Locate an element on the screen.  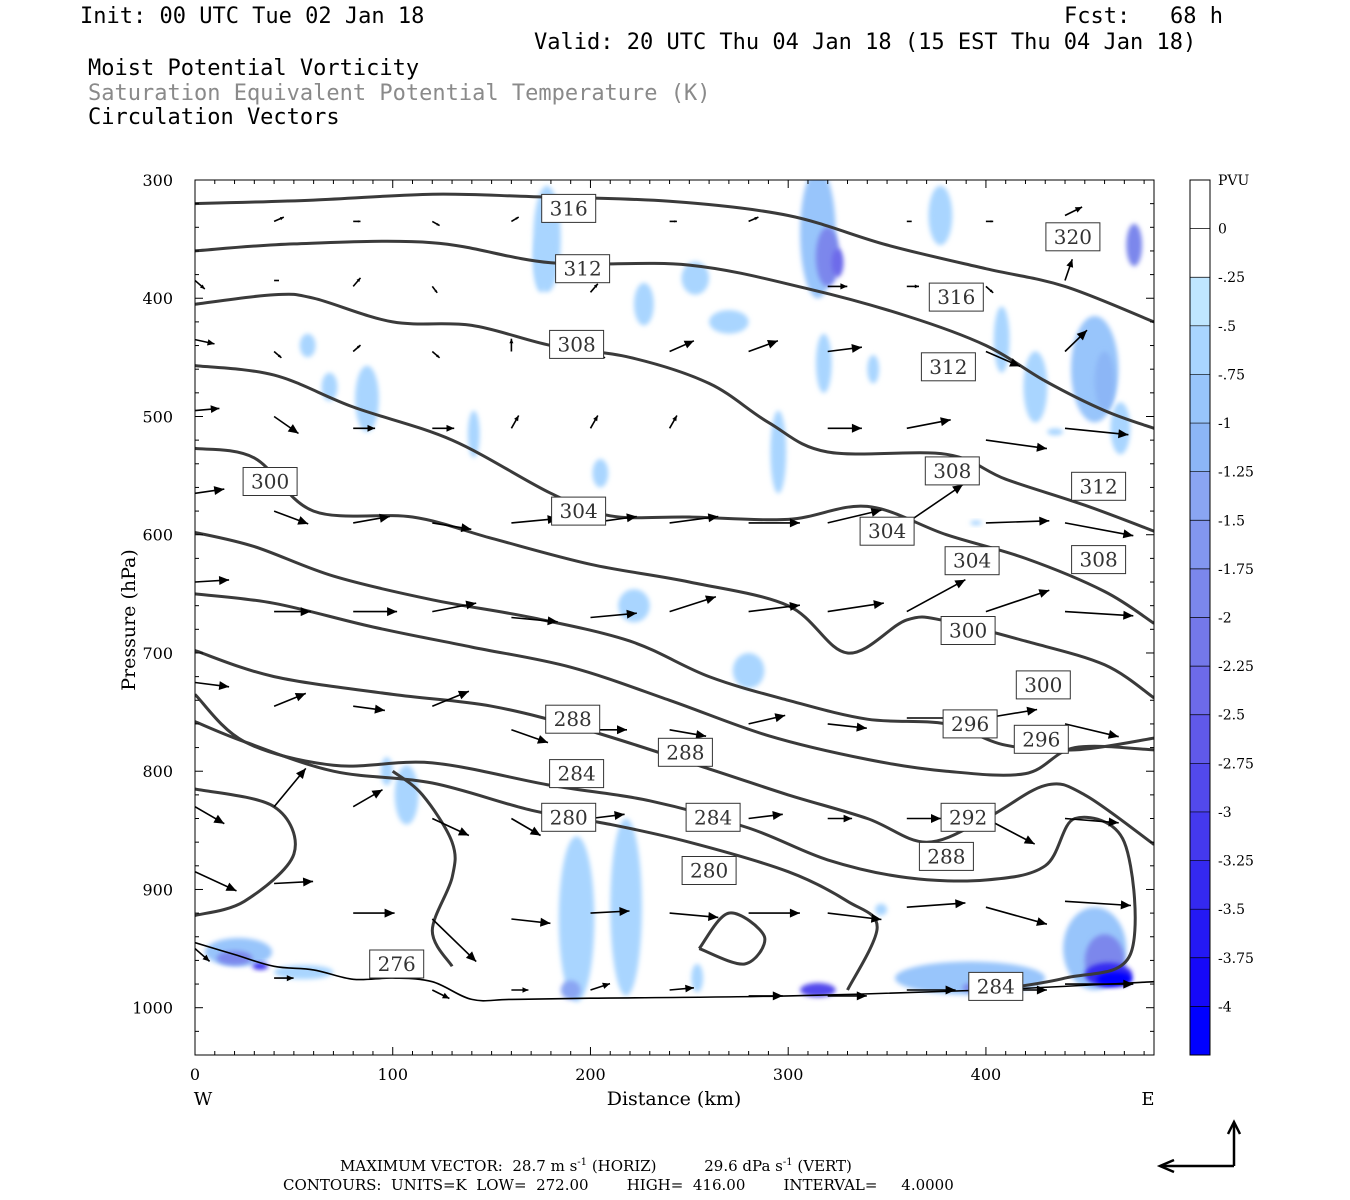
colorbar-label: -2 is located at coordinates (1225, 619).